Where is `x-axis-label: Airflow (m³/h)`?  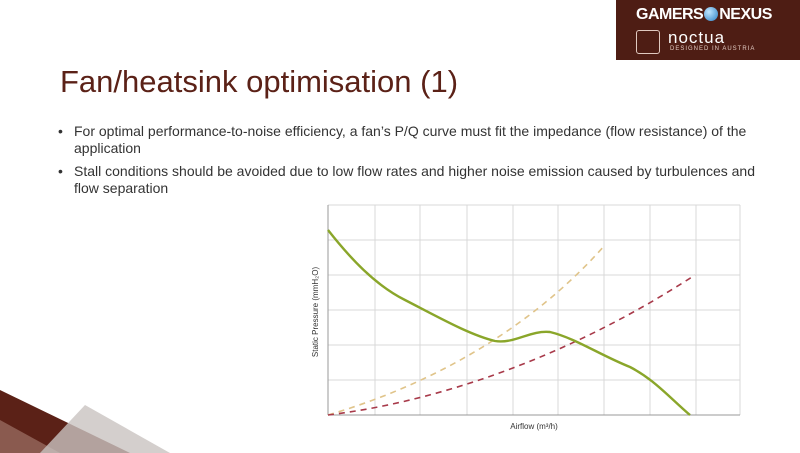
x-axis-label: Airflow (m³/h) is located at coordinates (534, 426).